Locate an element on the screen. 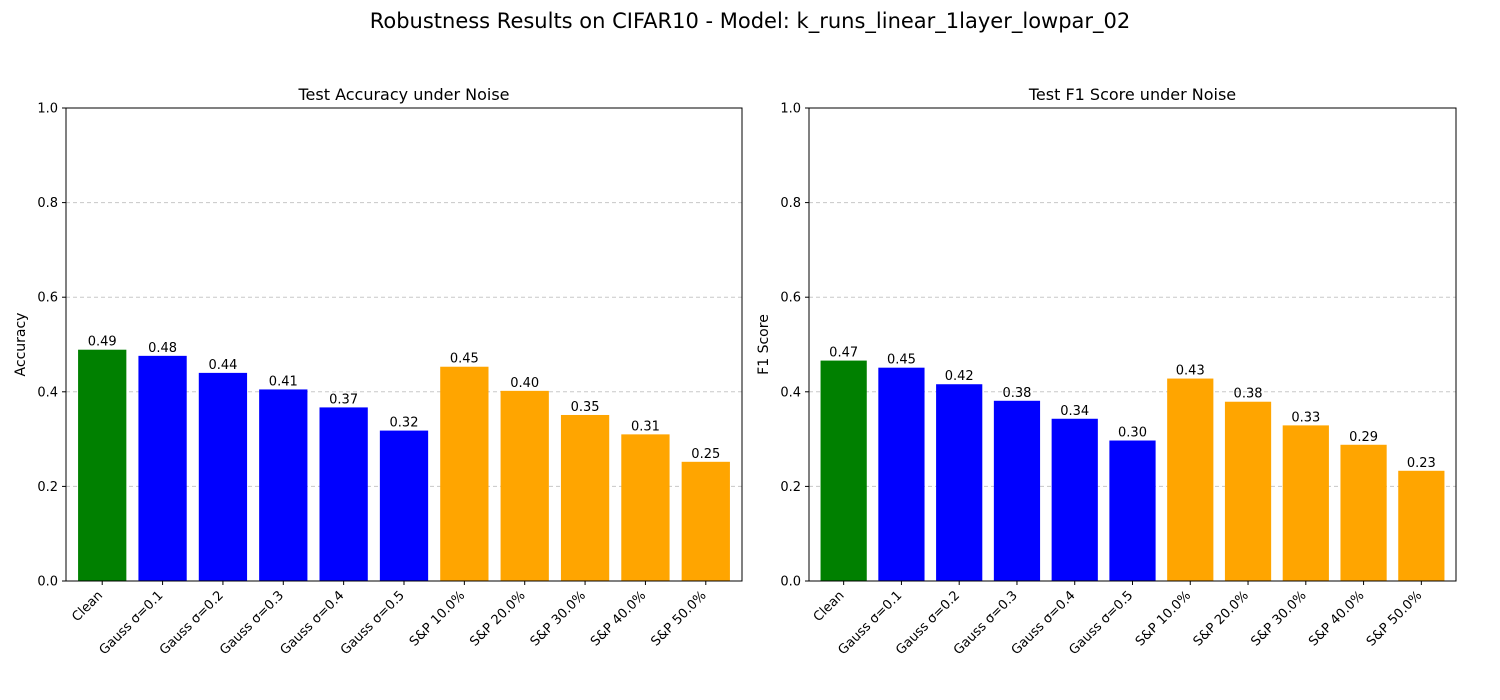 The height and width of the screenshot is (700, 1500). bar-value-label: 0.33 is located at coordinates (1305, 417).